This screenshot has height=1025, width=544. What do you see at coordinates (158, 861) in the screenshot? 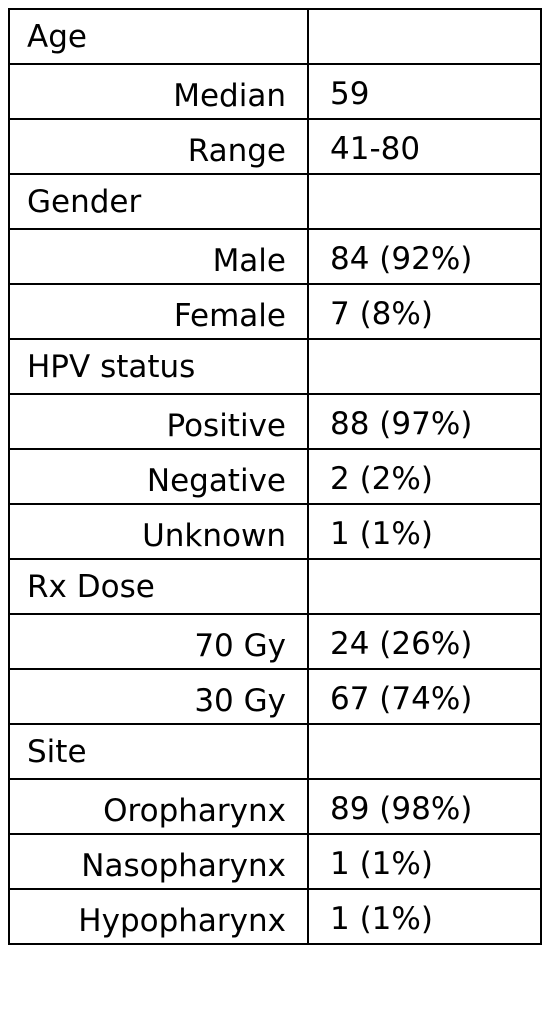
I see `row-label: Nasopharynx` at bounding box center [158, 861].